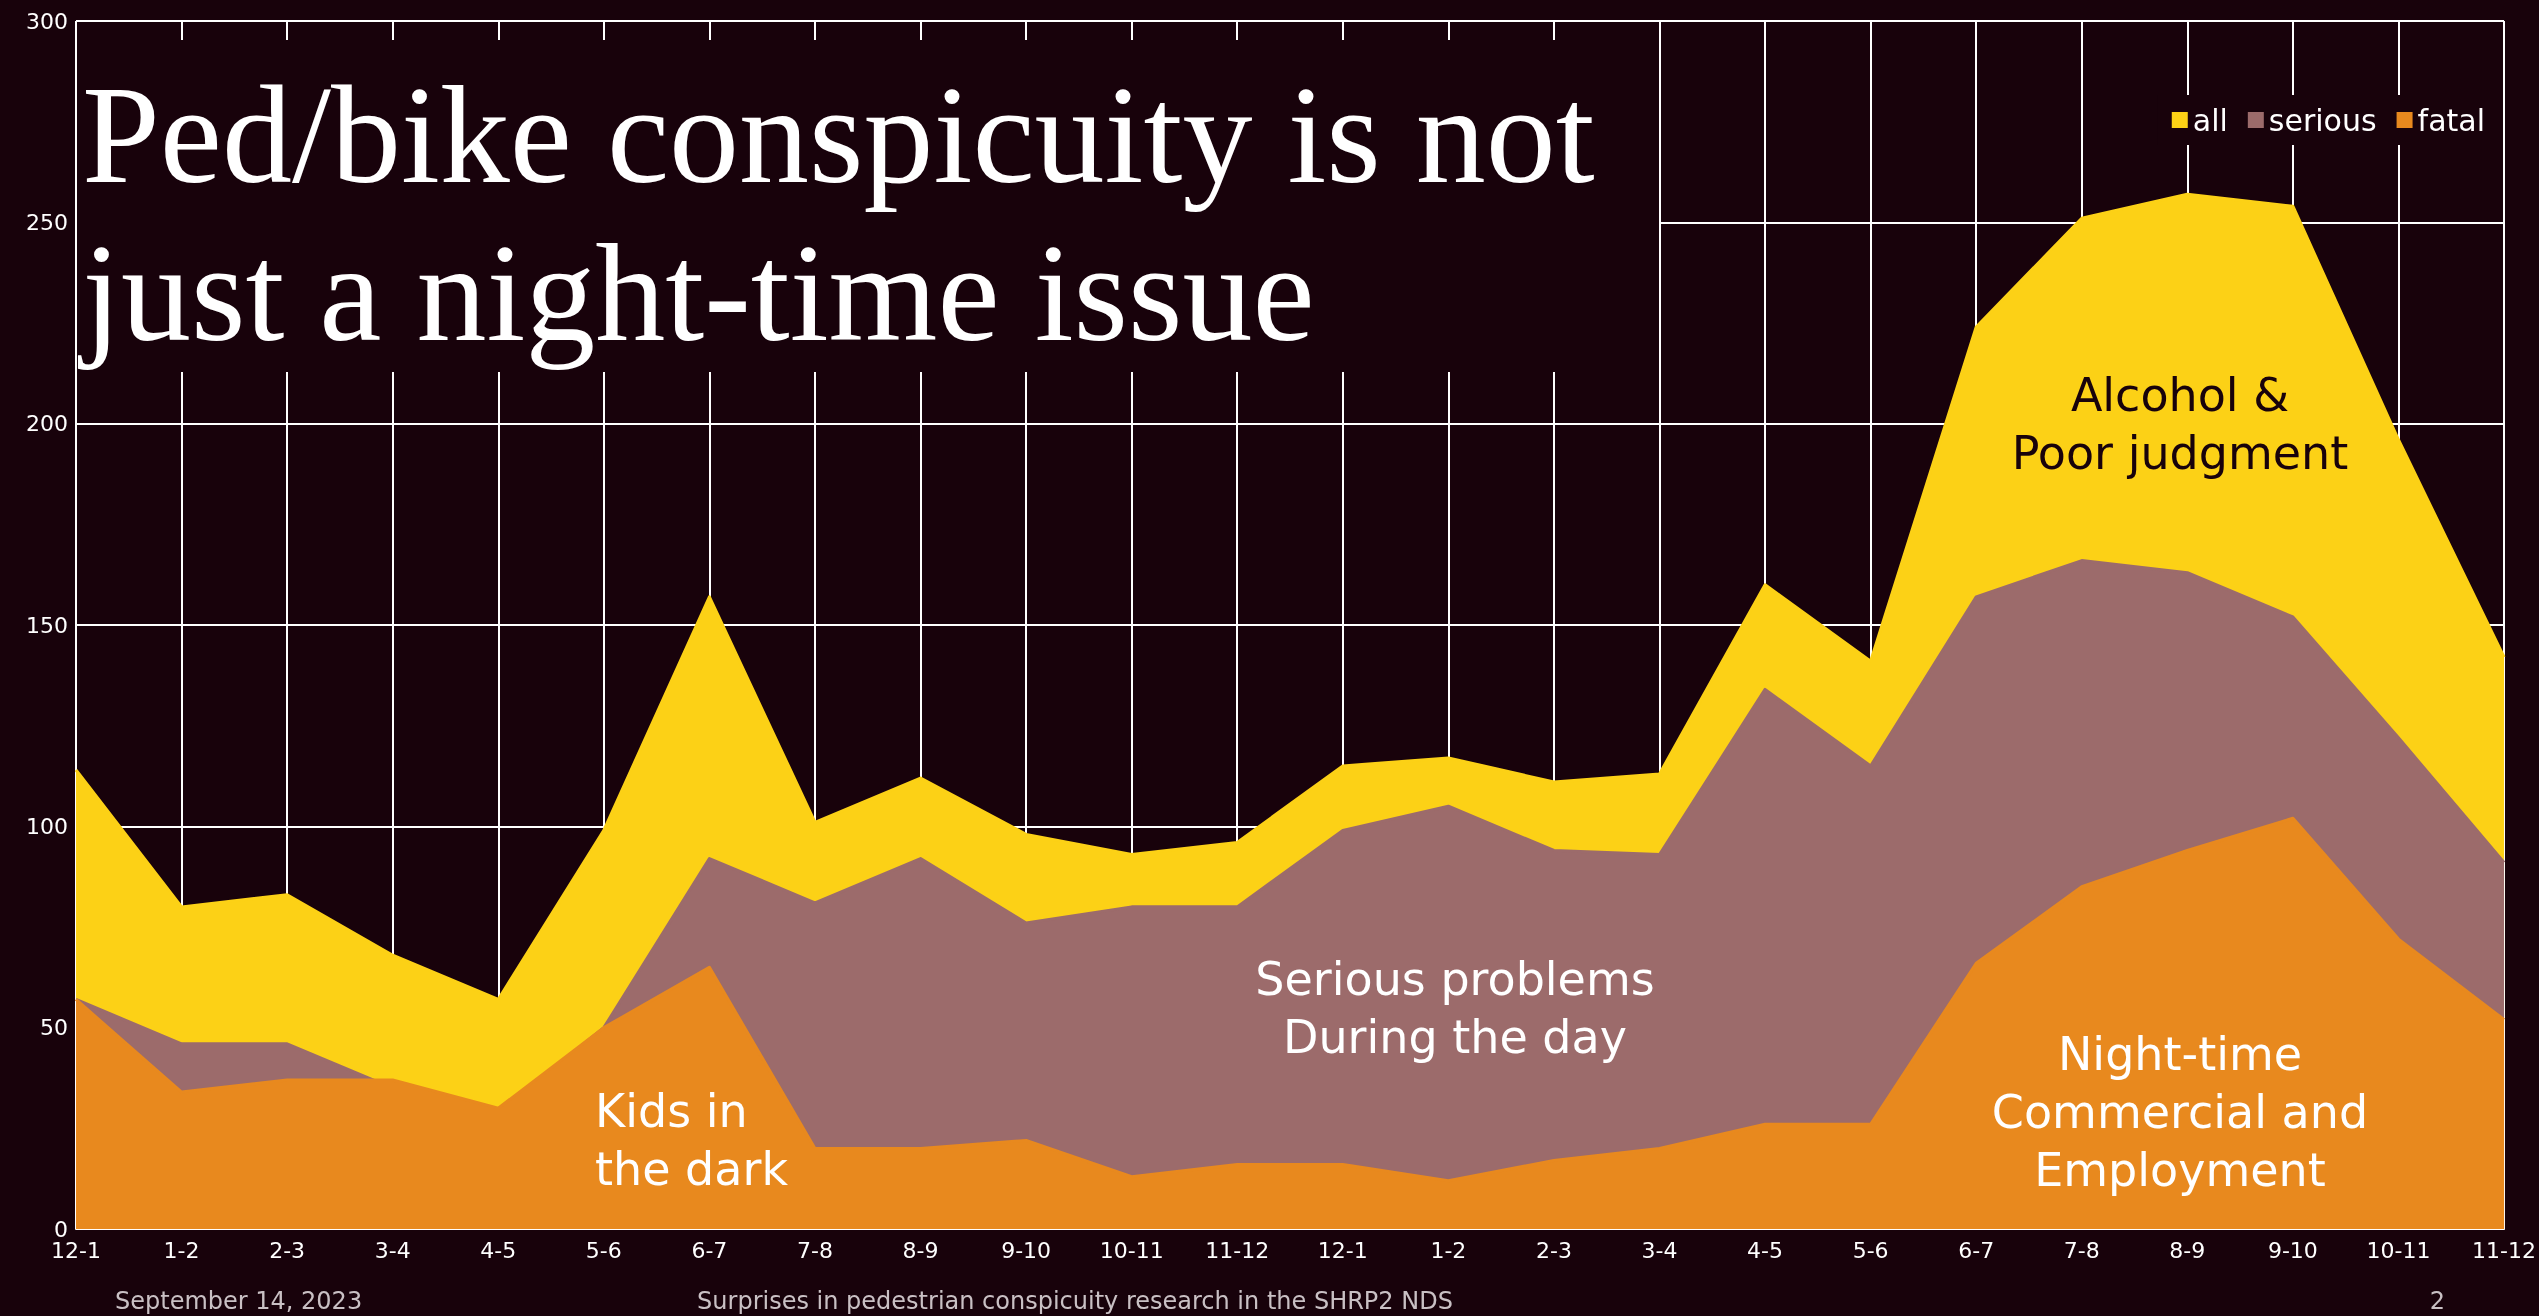  Describe the element at coordinates (1455, 1008) in the screenshot. I see `annotation: Serious problems During the day` at that location.